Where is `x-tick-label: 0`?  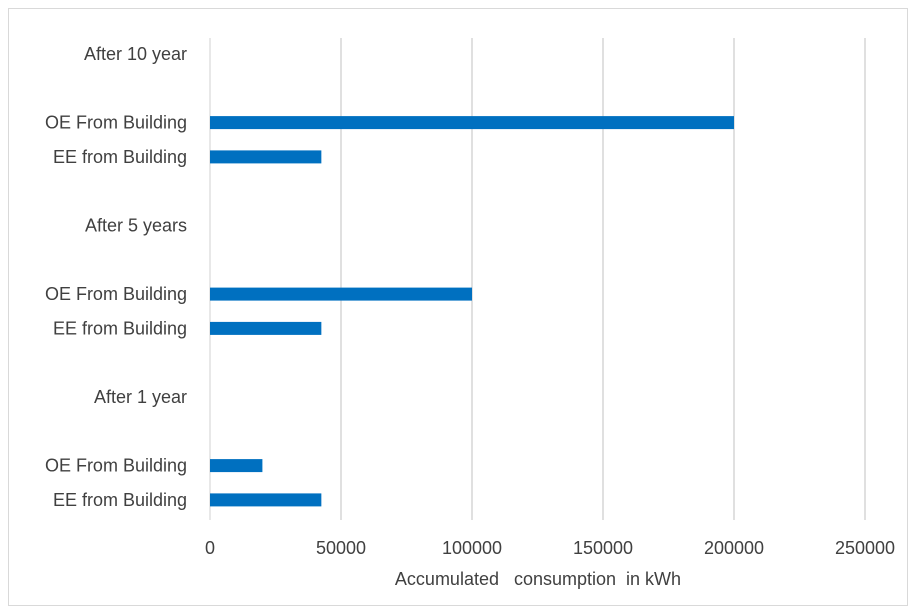
x-tick-label: 0 is located at coordinates (210, 548).